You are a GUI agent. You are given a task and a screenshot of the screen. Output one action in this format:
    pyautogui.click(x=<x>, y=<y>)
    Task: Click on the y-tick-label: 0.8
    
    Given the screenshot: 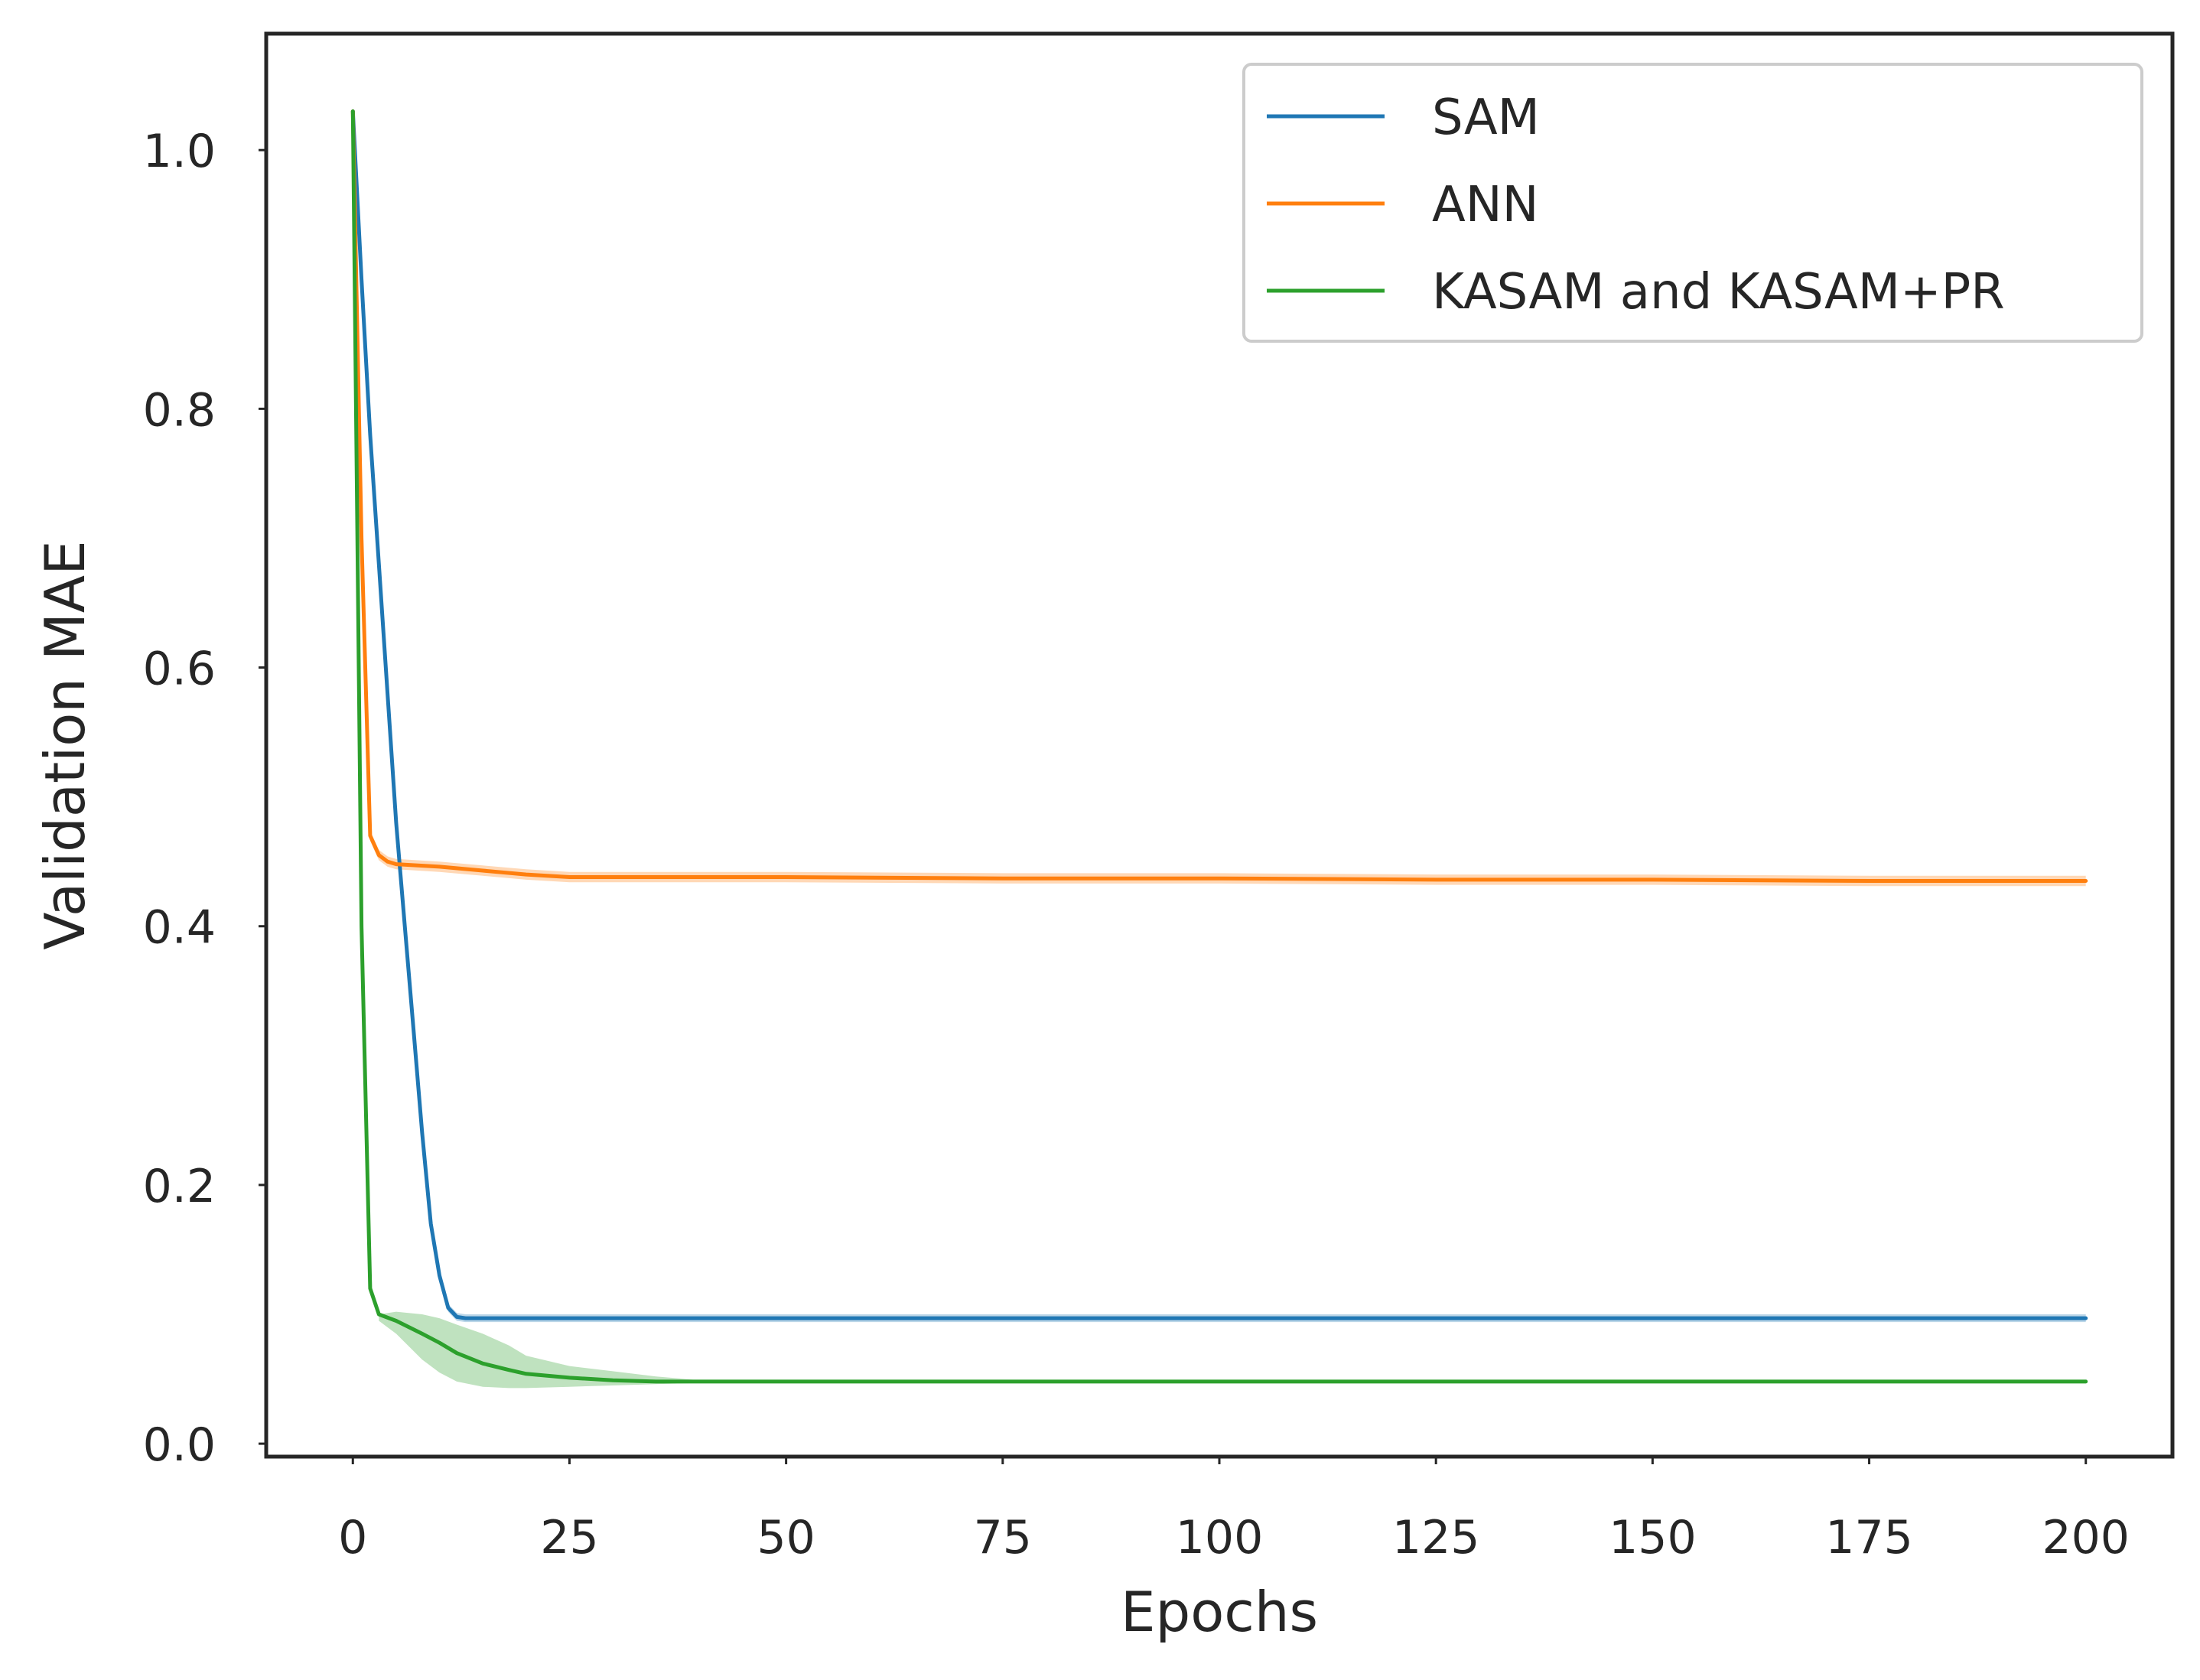 What is the action you would take?
    pyautogui.click(x=179, y=410)
    